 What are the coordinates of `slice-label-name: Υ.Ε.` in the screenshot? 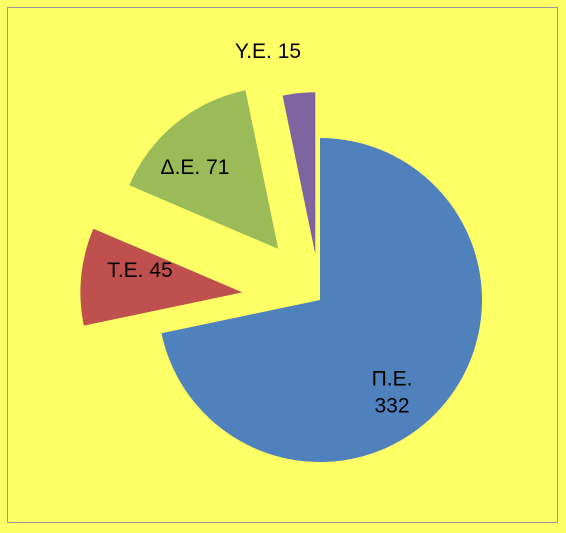 It's located at (253, 51).